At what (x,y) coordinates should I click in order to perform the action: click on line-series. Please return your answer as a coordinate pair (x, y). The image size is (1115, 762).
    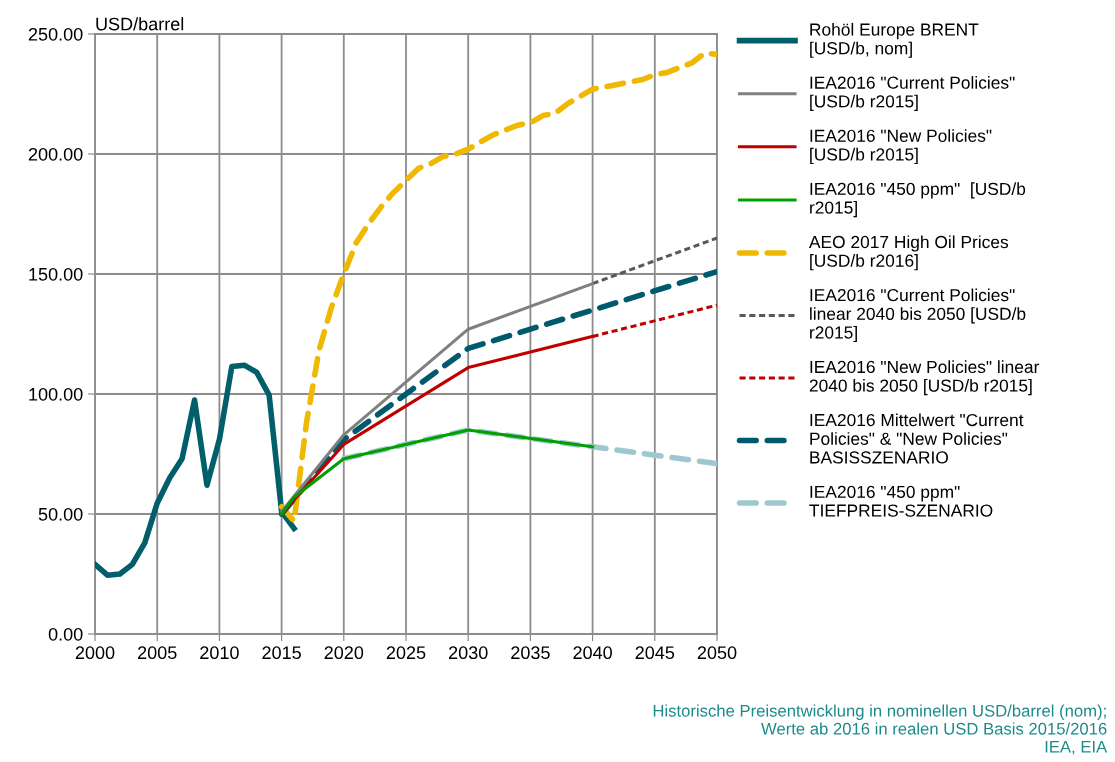
    Looking at the image, I should click on (437, 472).